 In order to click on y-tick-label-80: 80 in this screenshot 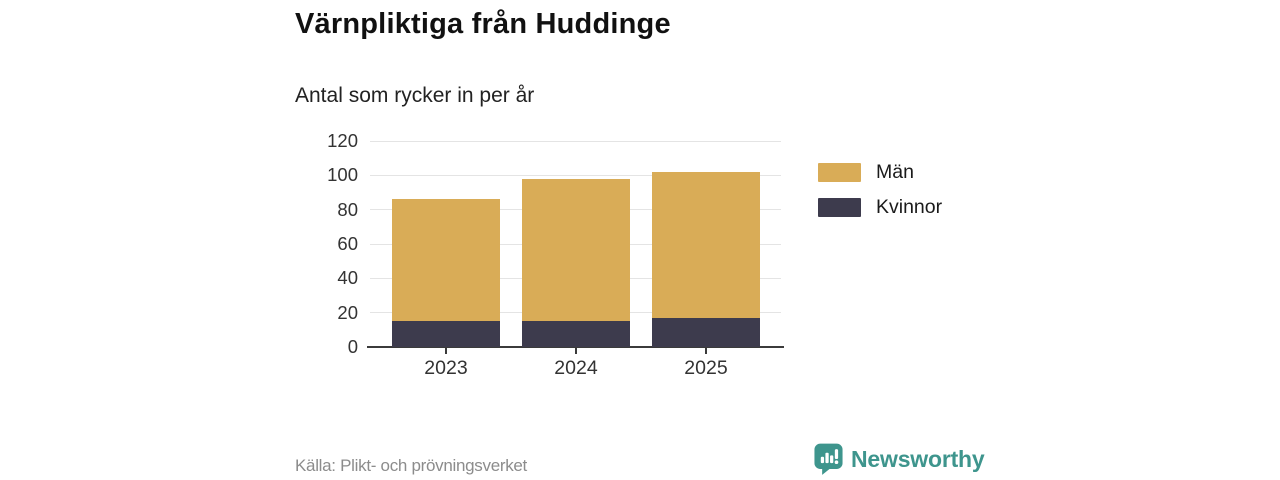, I will do `click(347, 209)`.